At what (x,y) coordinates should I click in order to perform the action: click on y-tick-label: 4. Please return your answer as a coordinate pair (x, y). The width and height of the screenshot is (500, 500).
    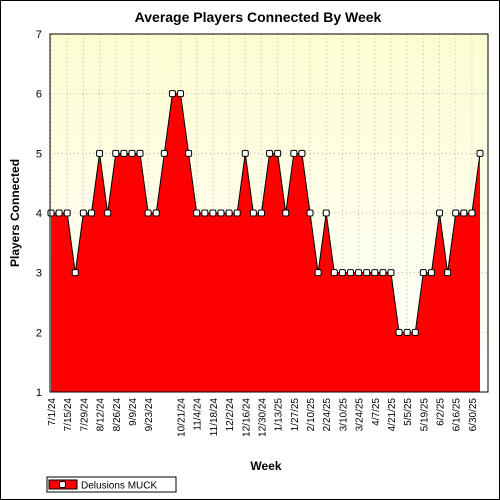
    Looking at the image, I should click on (39, 214).